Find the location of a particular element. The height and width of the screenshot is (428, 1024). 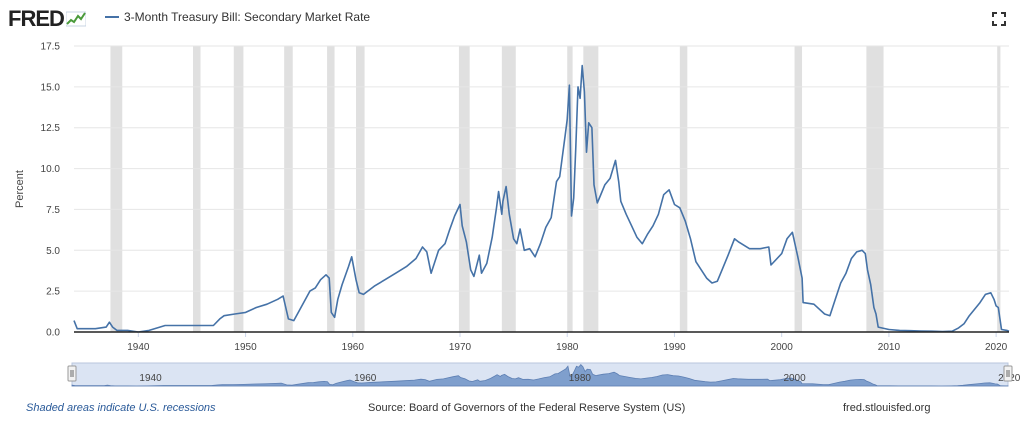

navigator-tick-label: 2000 is located at coordinates (794, 378).